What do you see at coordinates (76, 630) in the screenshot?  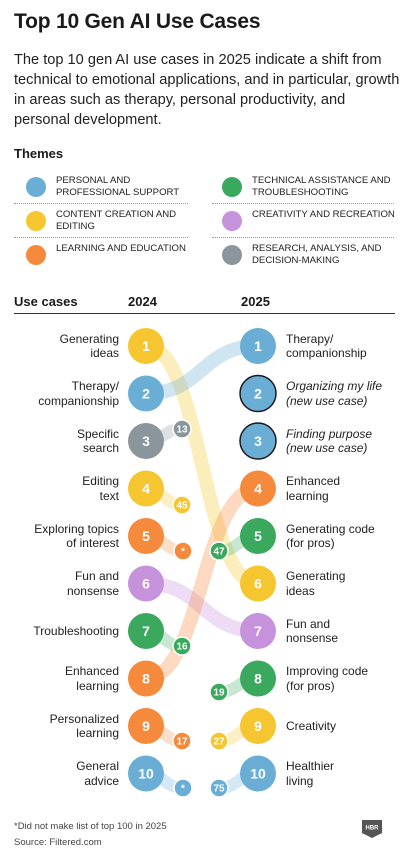 I see `left-label-line: Troubleshooting` at bounding box center [76, 630].